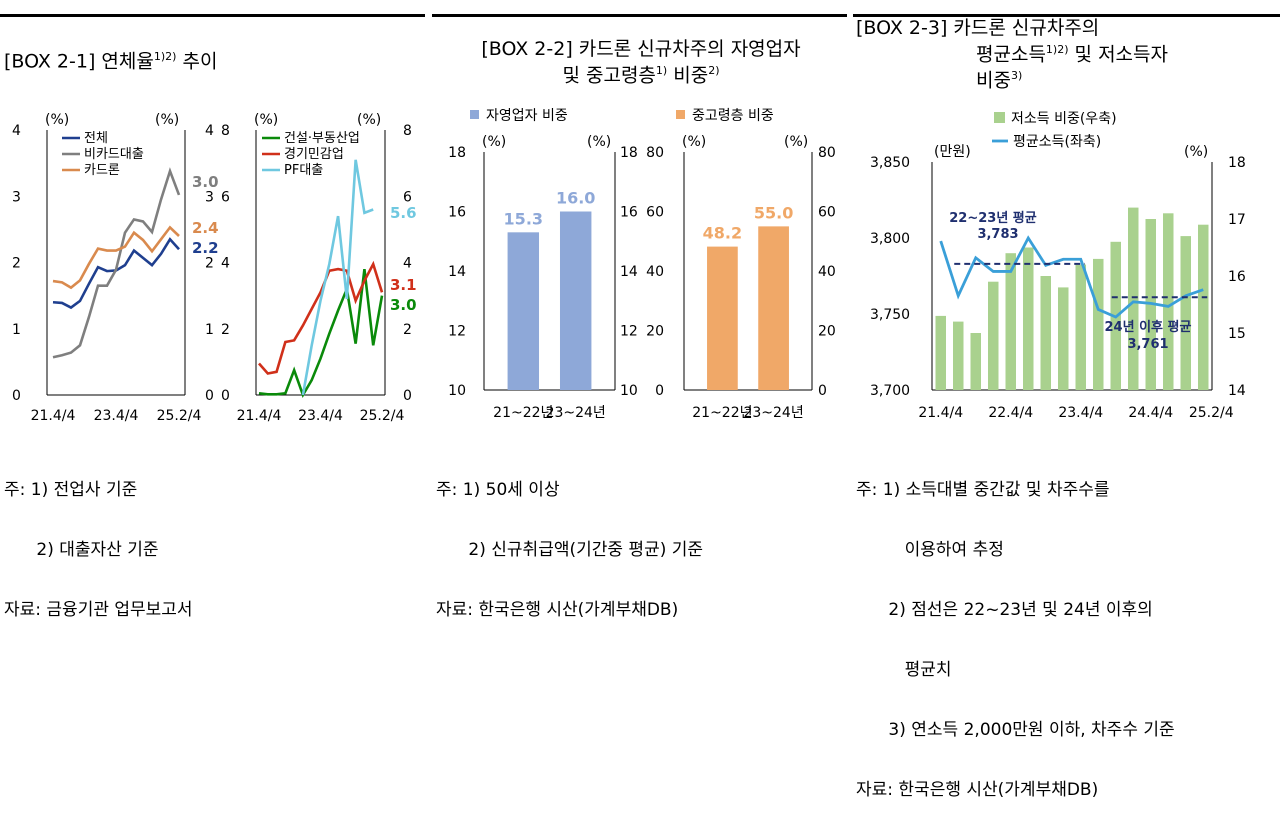 This screenshot has width=1280, height=820. What do you see at coordinates (641, 62) in the screenshot?
I see `box2-title: [BOX 2-2] 카드론 신규차주의 자영업자 및 중고령층1) 비중2)` at bounding box center [641, 62].